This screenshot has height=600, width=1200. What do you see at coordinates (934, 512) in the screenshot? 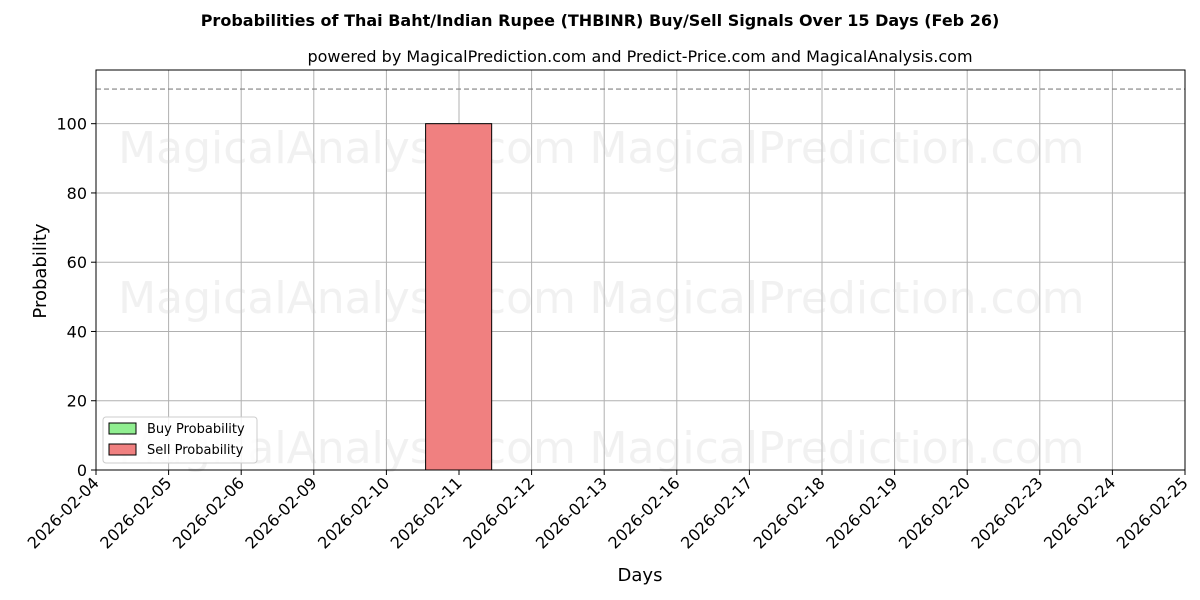
I see `x-tick-label: 2026-02-20` at bounding box center [934, 512].